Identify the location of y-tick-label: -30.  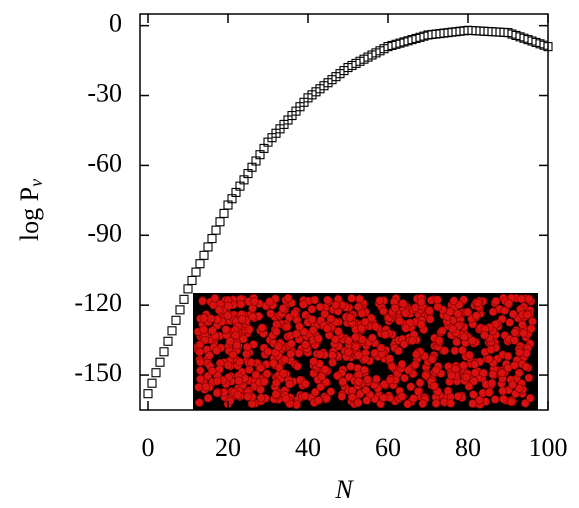
(104, 92).